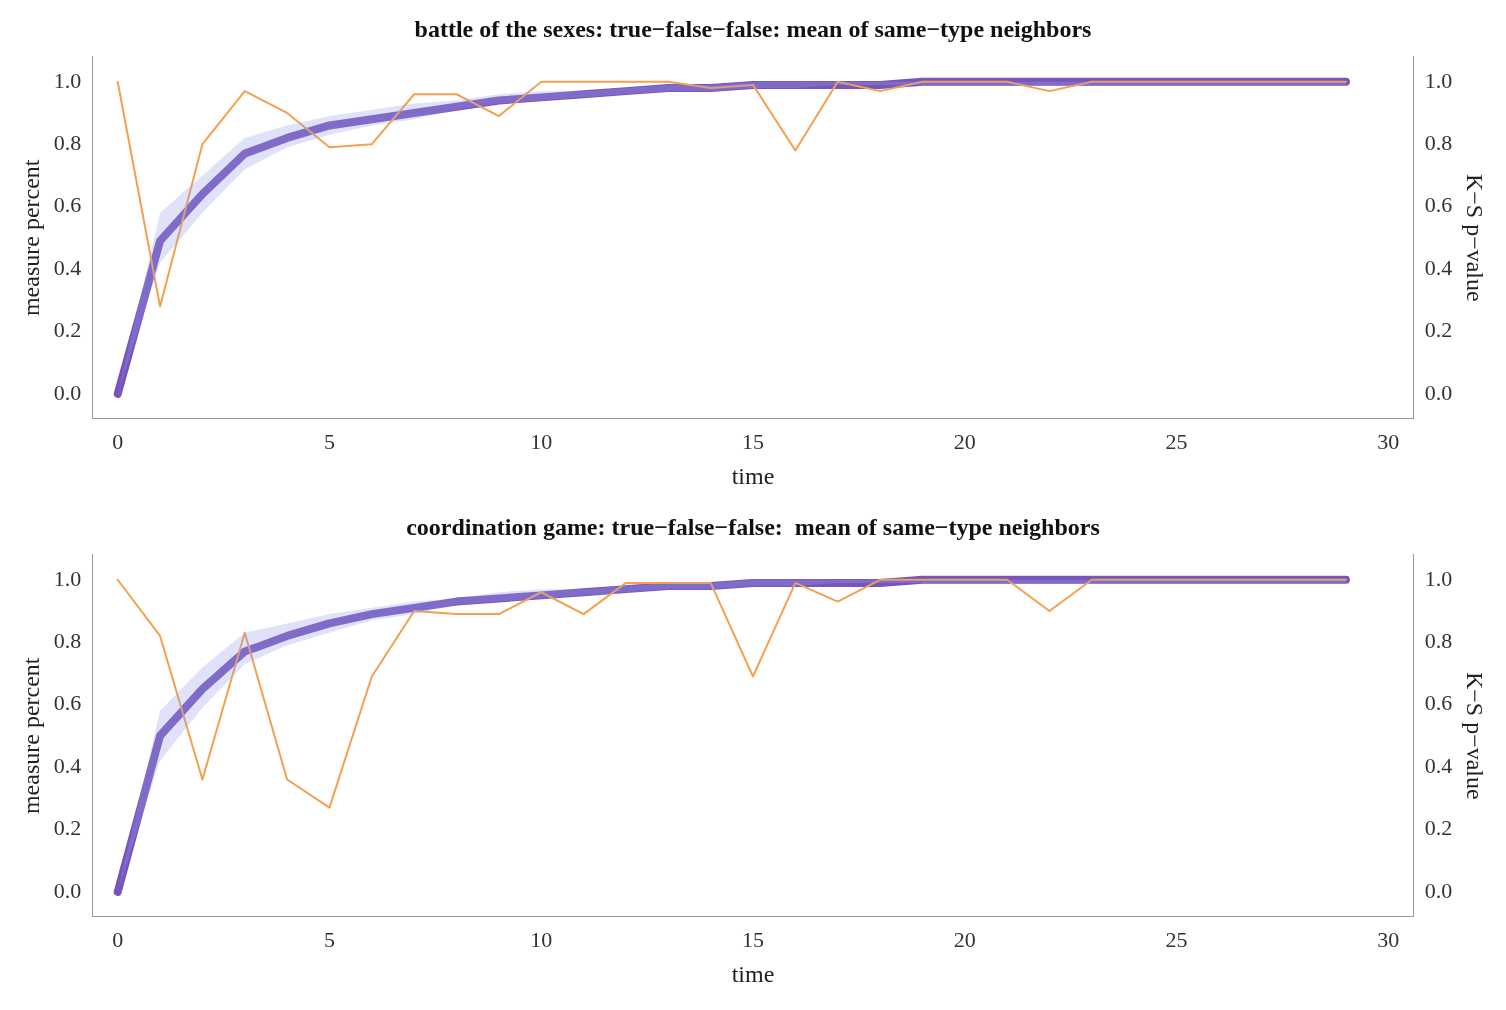 The height and width of the screenshot is (1010, 1506). What do you see at coordinates (753, 526) in the screenshot?
I see `chart-title: coordination game: true−false−false: mean of same−type neighbors` at bounding box center [753, 526].